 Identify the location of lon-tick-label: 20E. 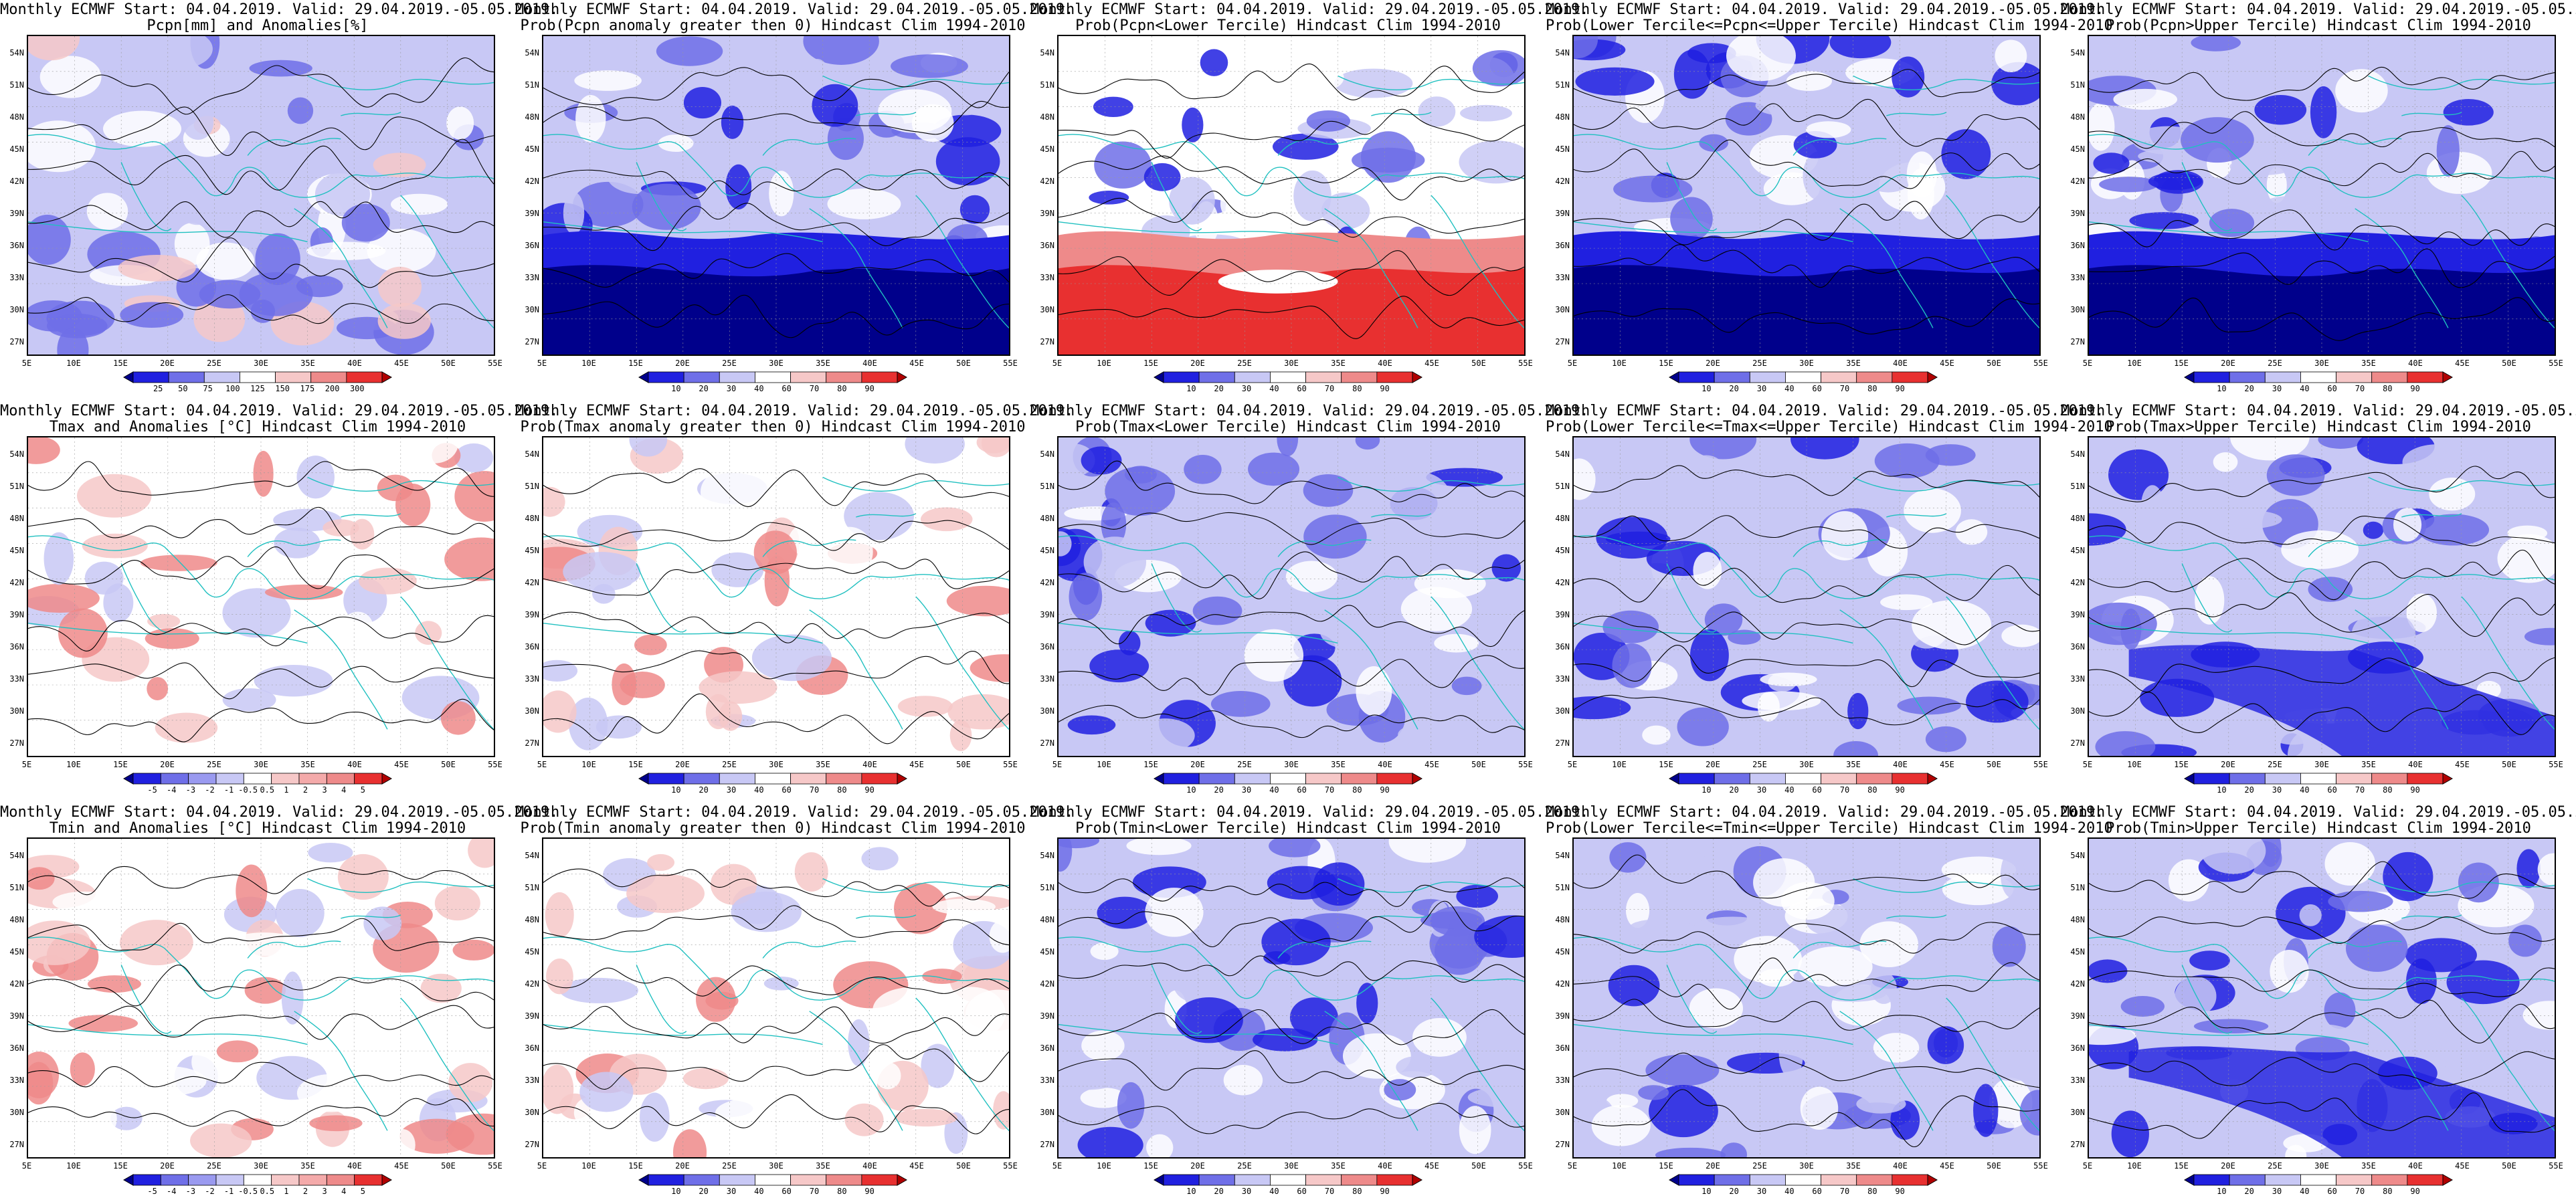
(167, 363).